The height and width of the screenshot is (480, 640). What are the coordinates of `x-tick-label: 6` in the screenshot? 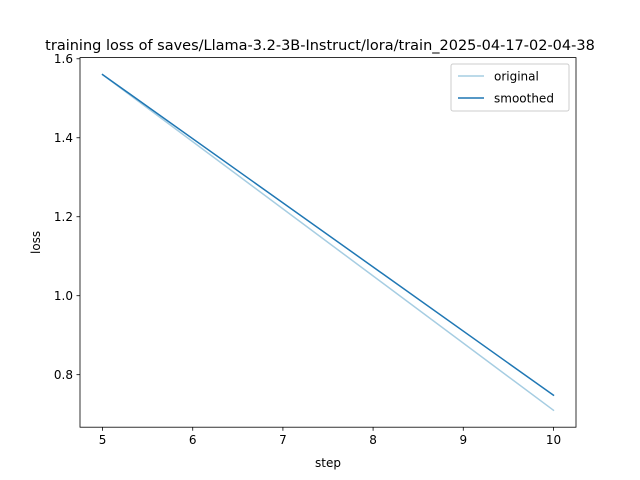 It's located at (193, 440).